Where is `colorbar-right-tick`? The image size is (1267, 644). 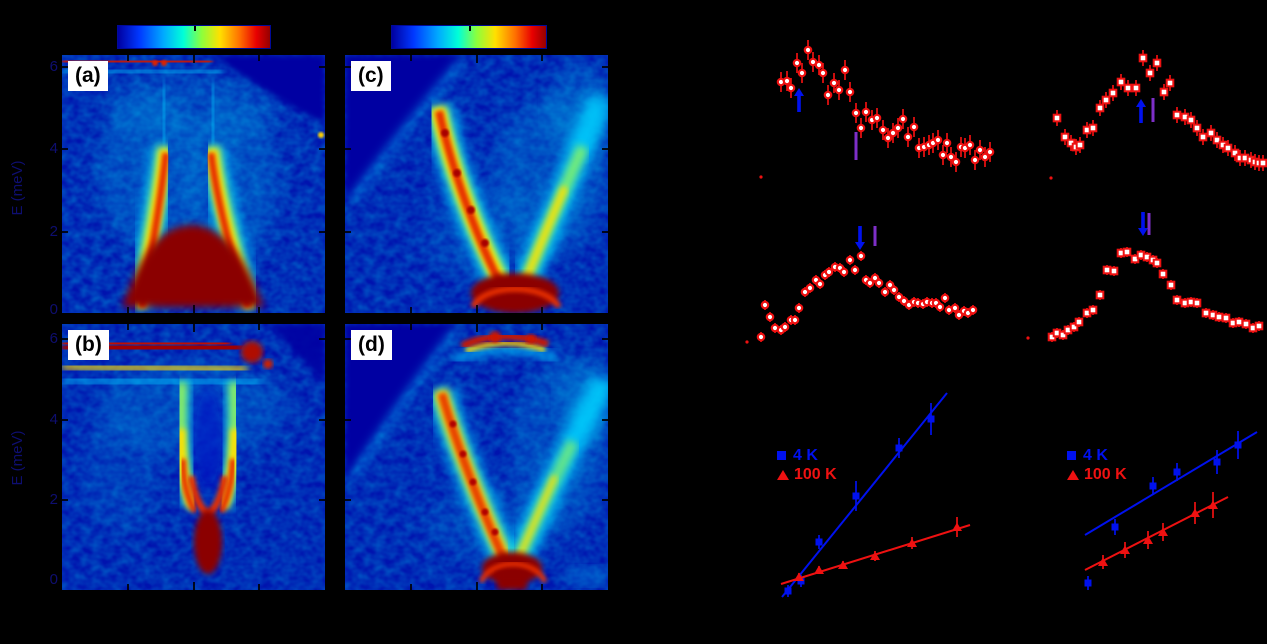 colorbar-right-tick is located at coordinates (470, 28).